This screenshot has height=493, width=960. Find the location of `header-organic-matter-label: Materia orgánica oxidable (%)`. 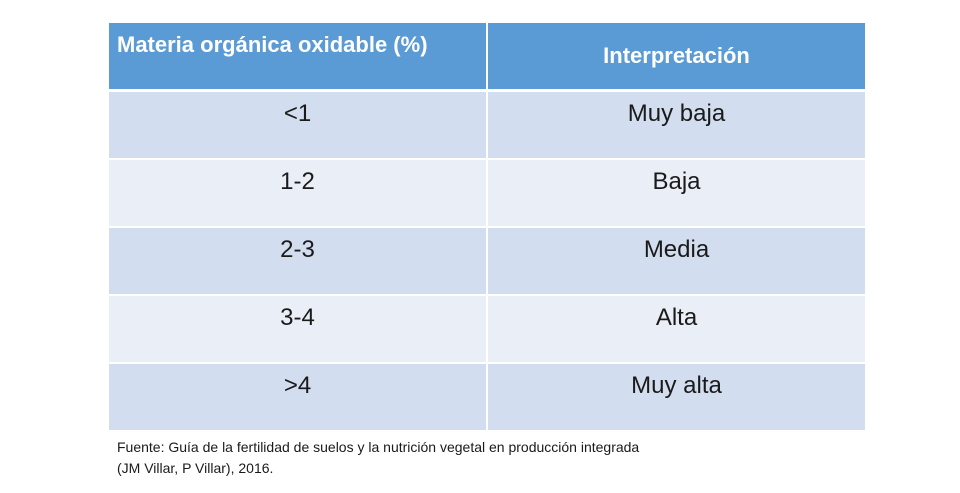

header-organic-matter-label: Materia orgánica oxidable (%) is located at coordinates (272, 44).